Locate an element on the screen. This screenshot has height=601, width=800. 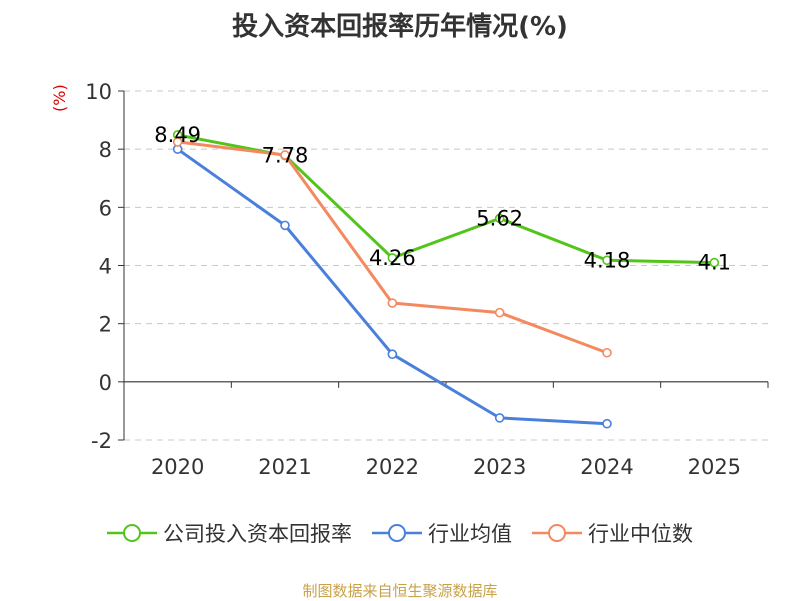
x-tick-label: 2021 is located at coordinates (284, 467).